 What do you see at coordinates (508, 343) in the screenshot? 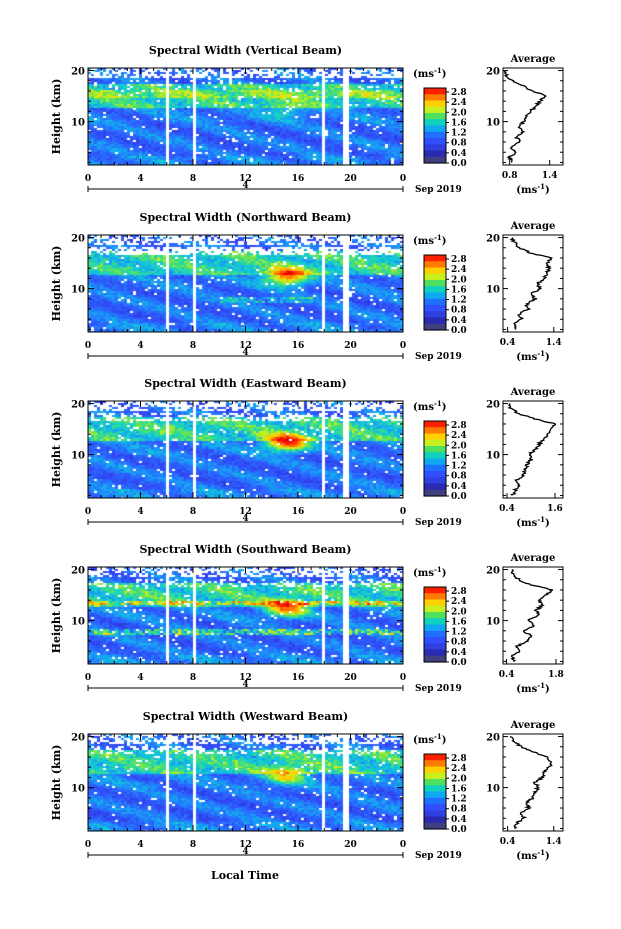
I see `average-x-tick-label: 0.4` at bounding box center [508, 343].